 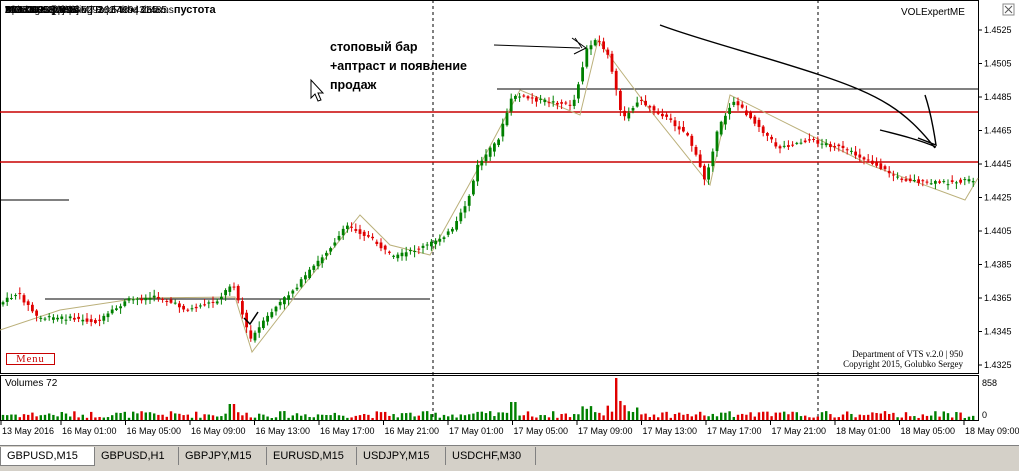 What do you see at coordinates (30, 359) in the screenshot?
I see `menu-button: Menu` at bounding box center [30, 359].